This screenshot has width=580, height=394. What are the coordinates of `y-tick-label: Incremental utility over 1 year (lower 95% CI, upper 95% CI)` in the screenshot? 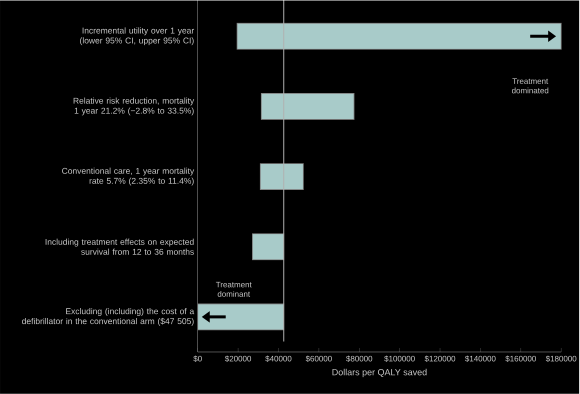 It's located at (137, 36).